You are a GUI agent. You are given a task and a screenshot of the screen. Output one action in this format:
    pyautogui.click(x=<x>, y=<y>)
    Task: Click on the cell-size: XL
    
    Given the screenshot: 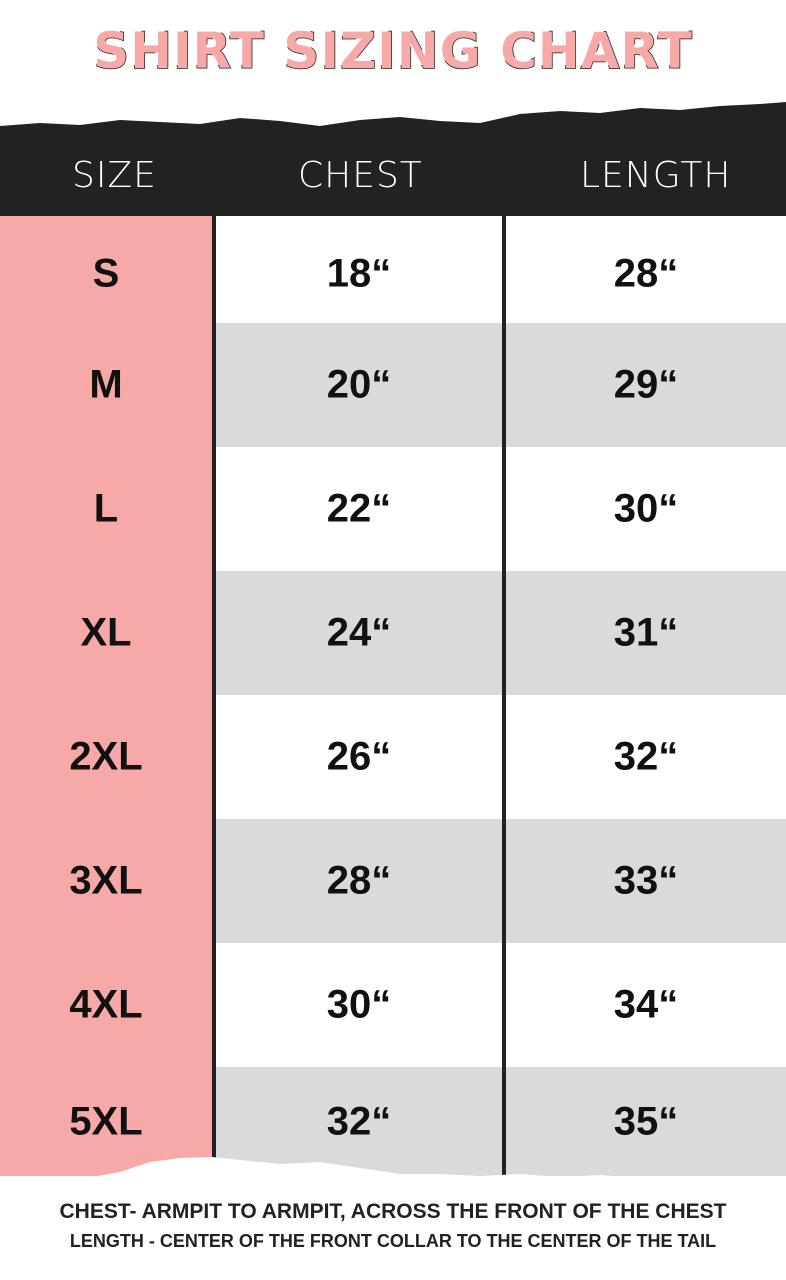 What is the action you would take?
    pyautogui.click(x=106, y=632)
    